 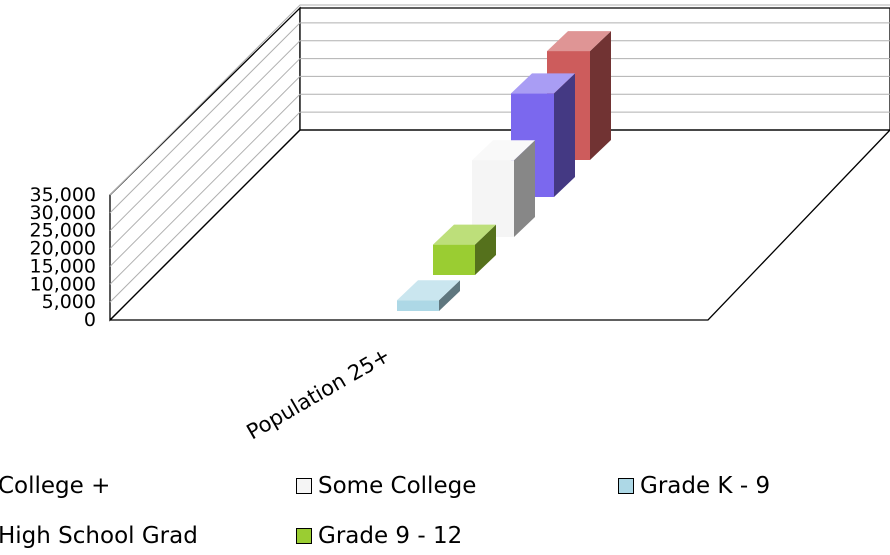 I want to click on legend-label: College +, so click(x=55, y=486).